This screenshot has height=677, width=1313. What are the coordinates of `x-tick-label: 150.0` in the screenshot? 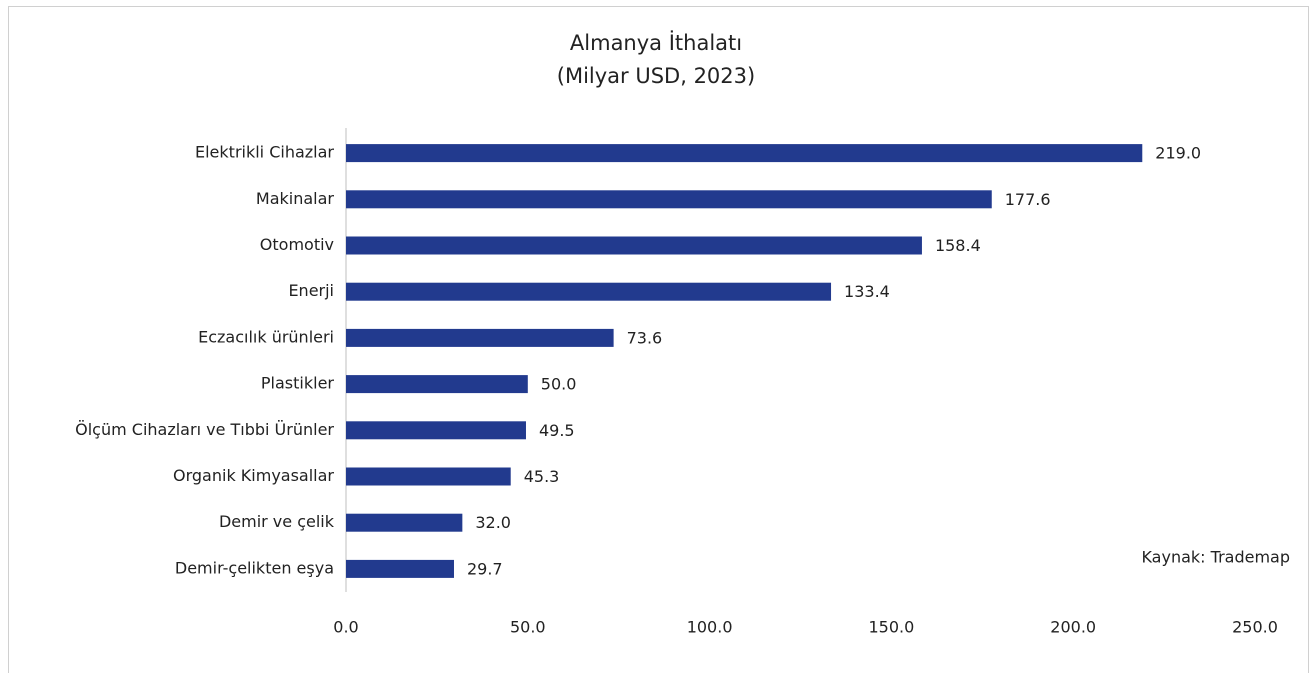 It's located at (891, 627).